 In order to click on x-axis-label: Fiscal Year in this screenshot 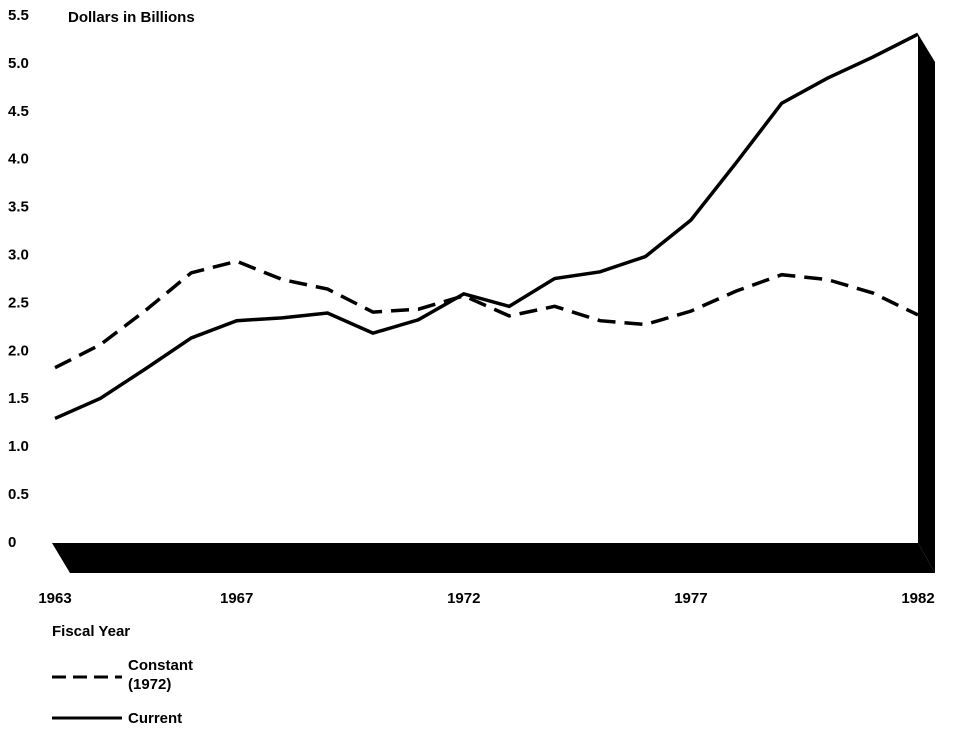, I will do `click(91, 631)`.